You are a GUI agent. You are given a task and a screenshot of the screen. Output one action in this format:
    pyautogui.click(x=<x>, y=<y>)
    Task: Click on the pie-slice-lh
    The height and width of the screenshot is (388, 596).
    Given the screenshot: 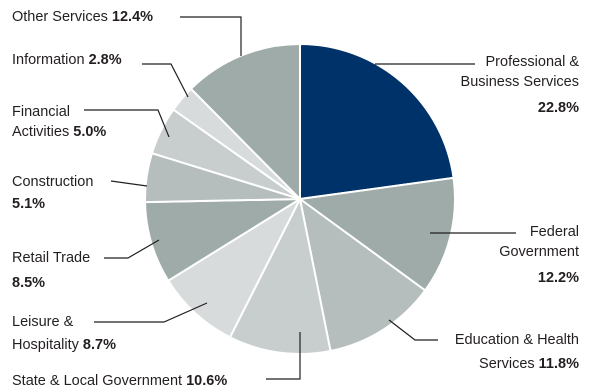 What is the action you would take?
    pyautogui.click(x=234, y=268)
    